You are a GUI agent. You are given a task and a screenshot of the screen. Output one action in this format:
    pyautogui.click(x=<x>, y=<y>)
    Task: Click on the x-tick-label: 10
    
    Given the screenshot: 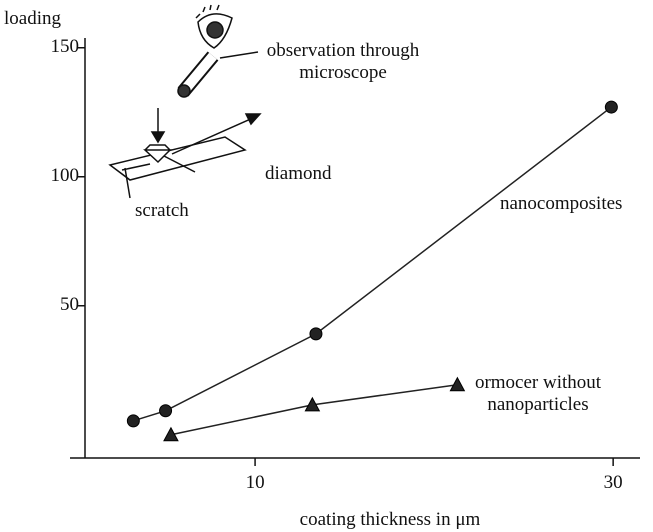 What is the action you would take?
    pyautogui.click(x=255, y=482)
    